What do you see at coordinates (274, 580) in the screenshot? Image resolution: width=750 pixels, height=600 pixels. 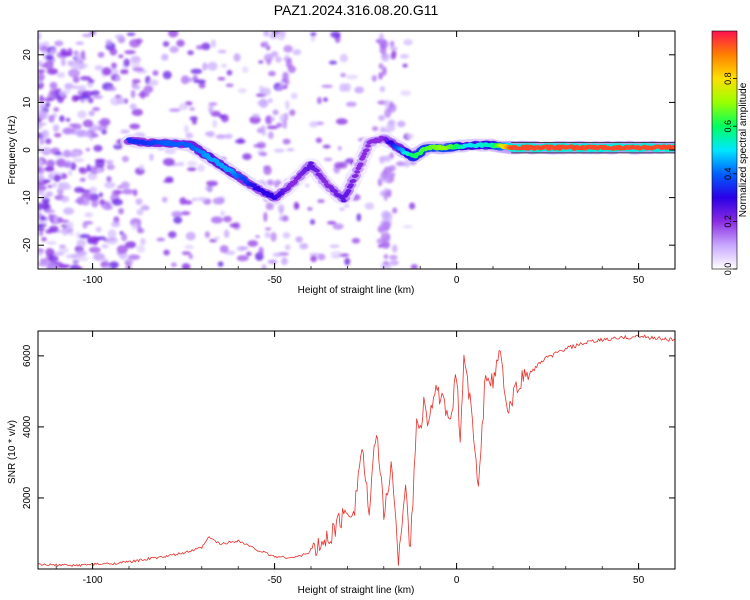 I see `x-tick-label: -50` at bounding box center [274, 580].